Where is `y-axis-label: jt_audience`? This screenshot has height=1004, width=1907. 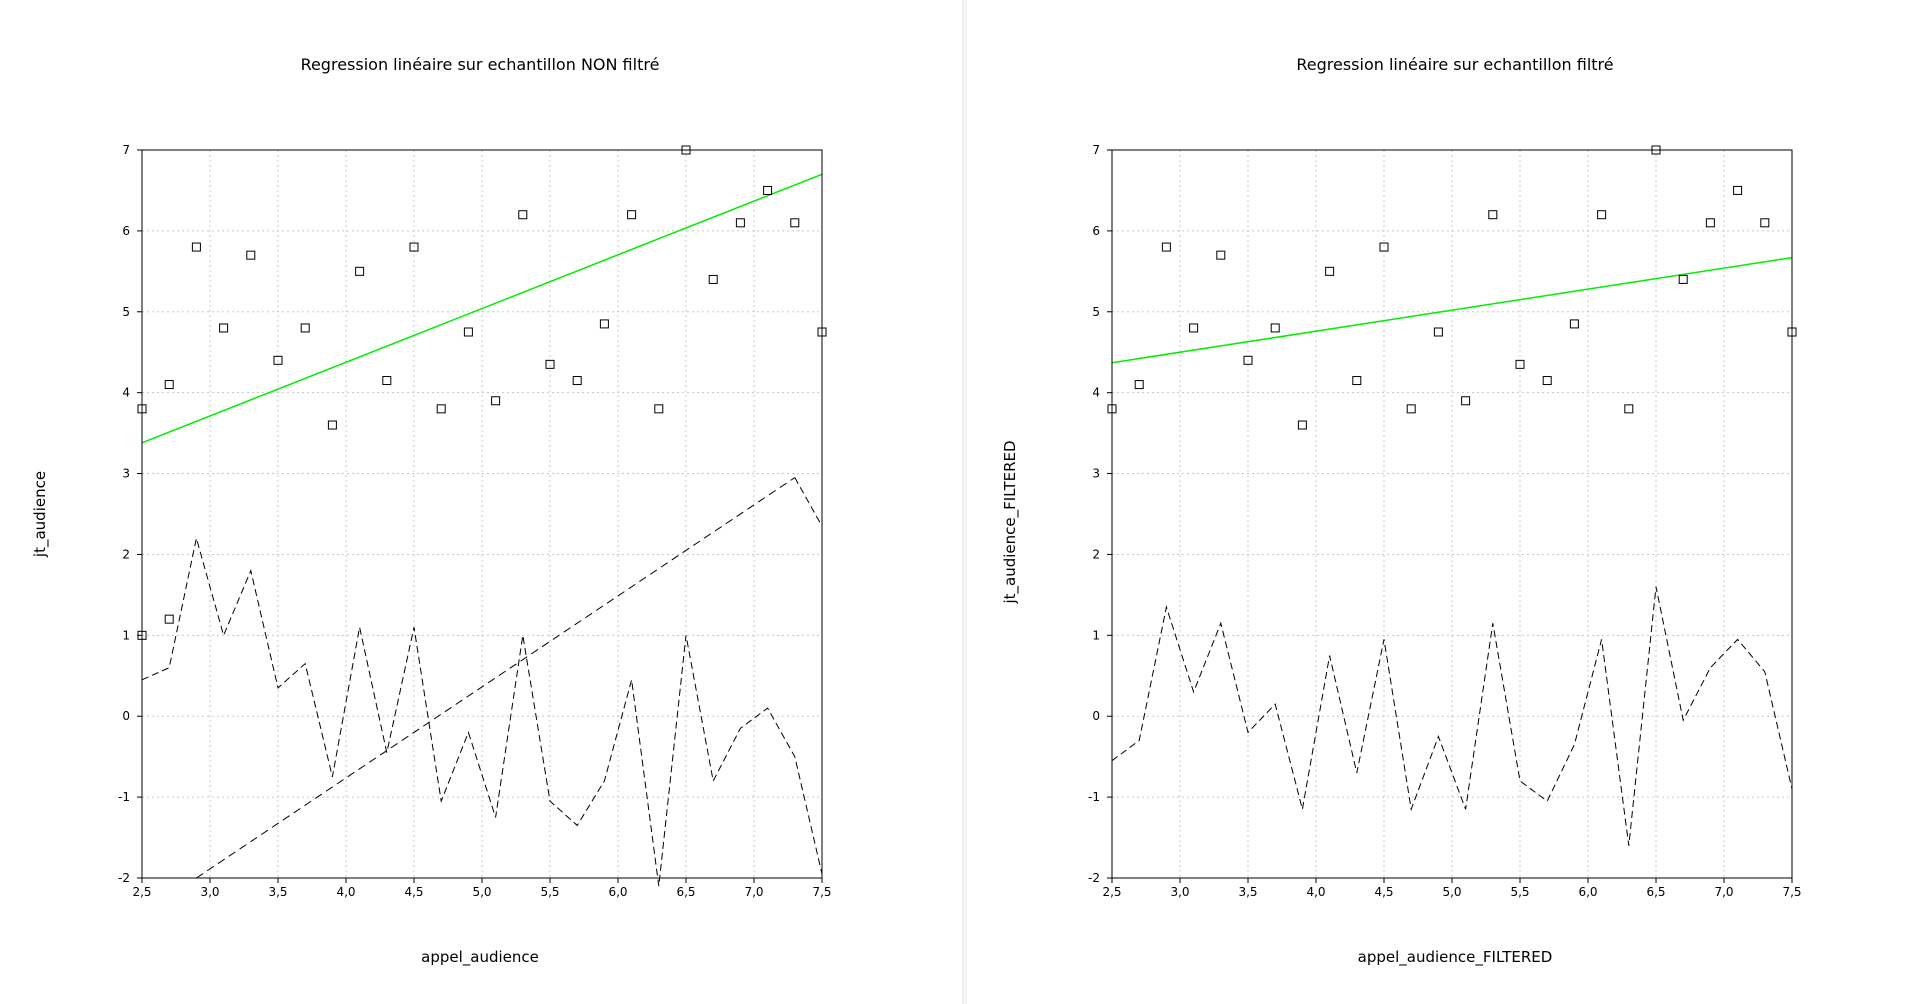 y-axis-label: jt_audience is located at coordinates (40, 514).